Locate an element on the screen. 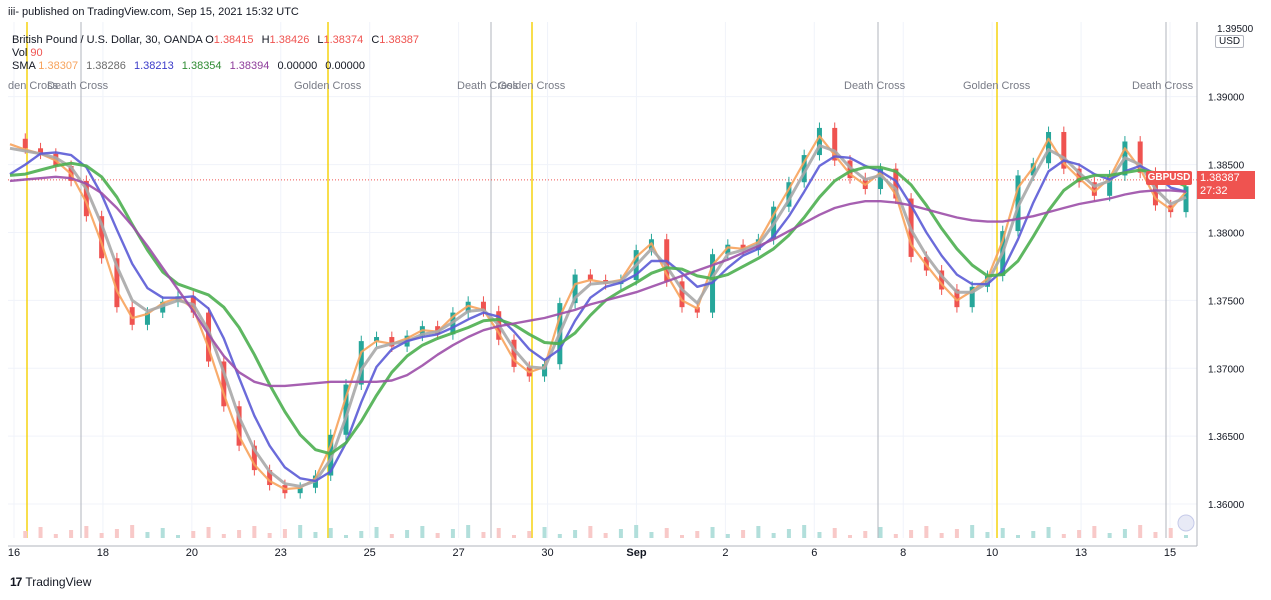  x-tick-label: 30 is located at coordinates (547, 553).